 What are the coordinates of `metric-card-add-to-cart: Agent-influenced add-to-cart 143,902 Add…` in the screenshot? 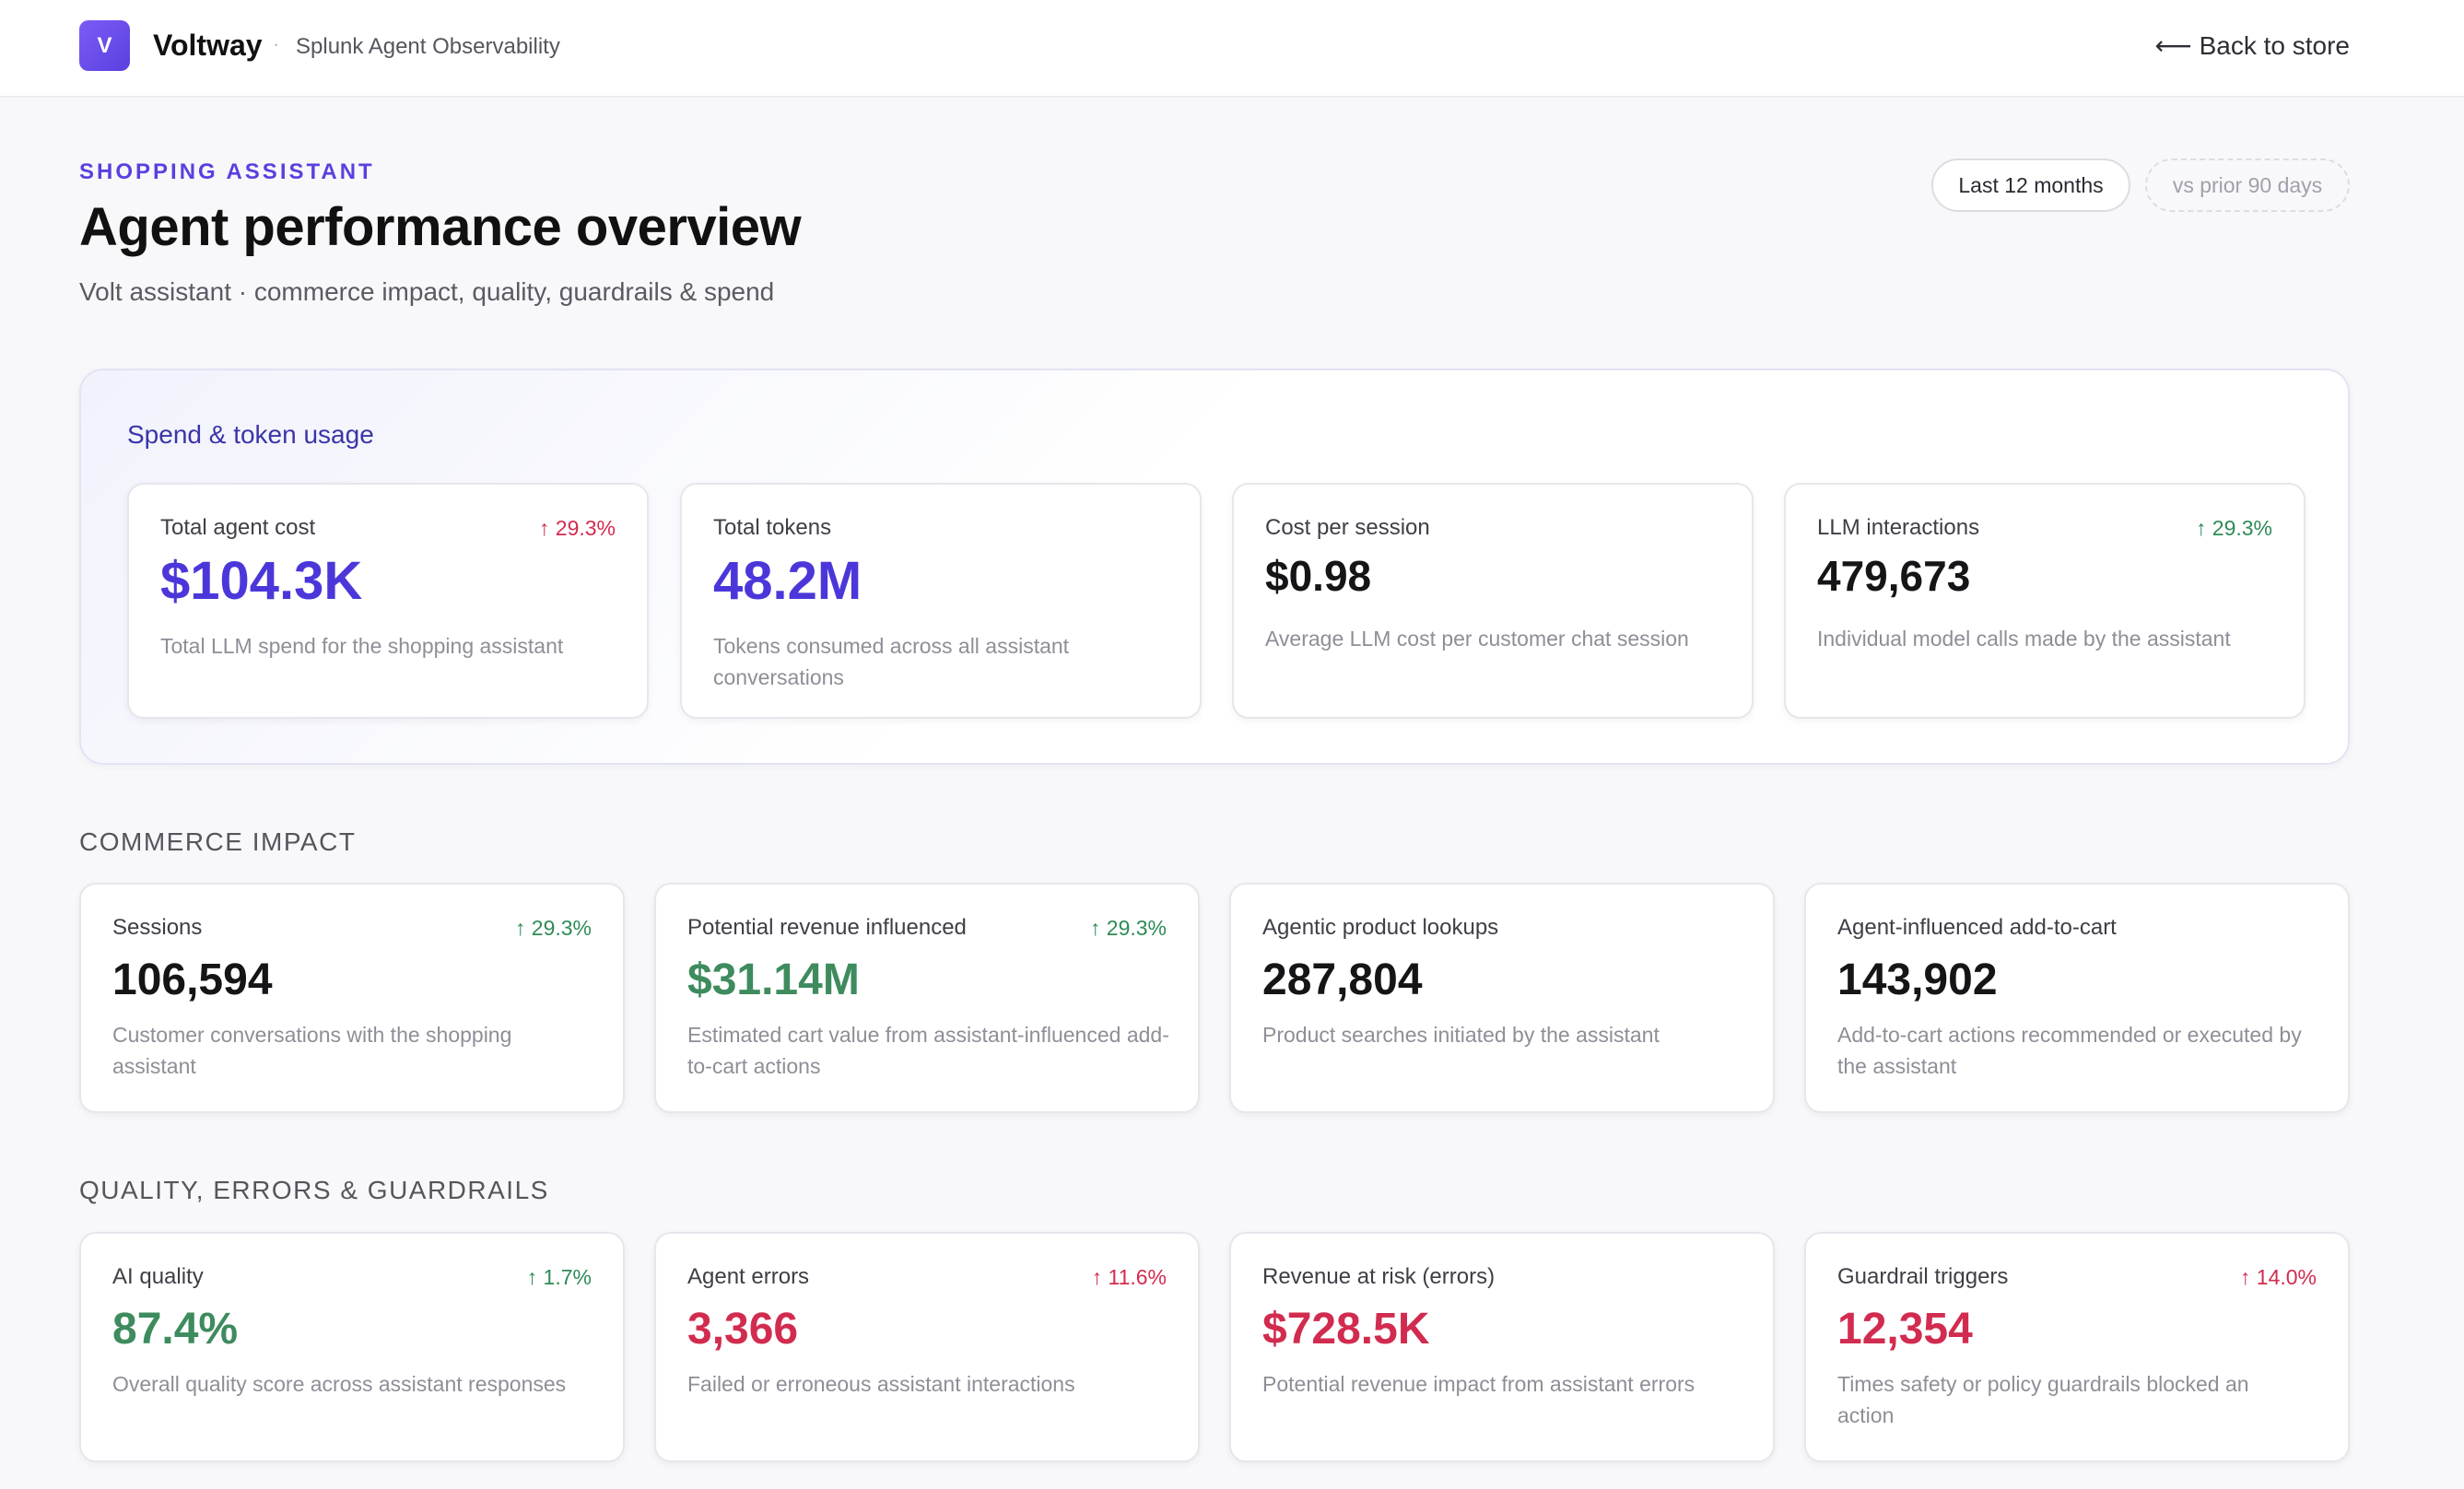 It's located at (2077, 998).